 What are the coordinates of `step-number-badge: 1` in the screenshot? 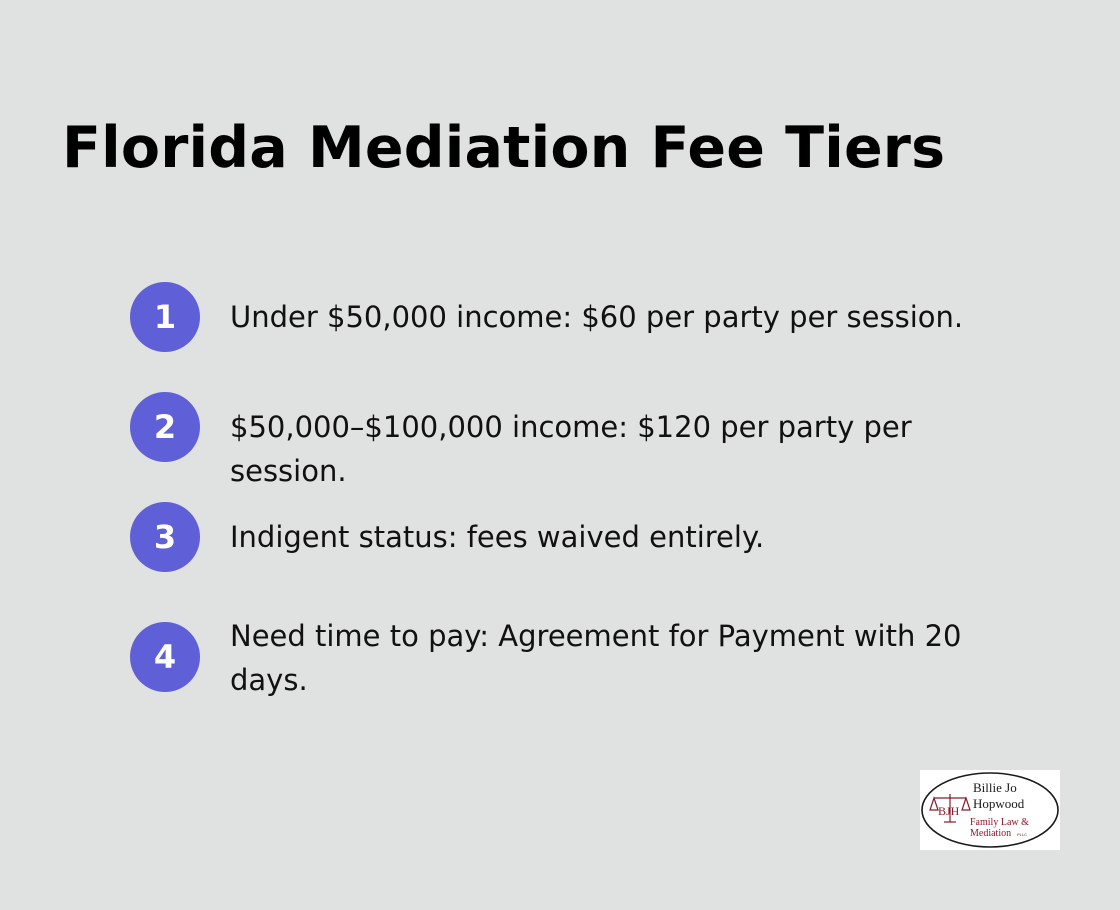 It's located at (165, 317).